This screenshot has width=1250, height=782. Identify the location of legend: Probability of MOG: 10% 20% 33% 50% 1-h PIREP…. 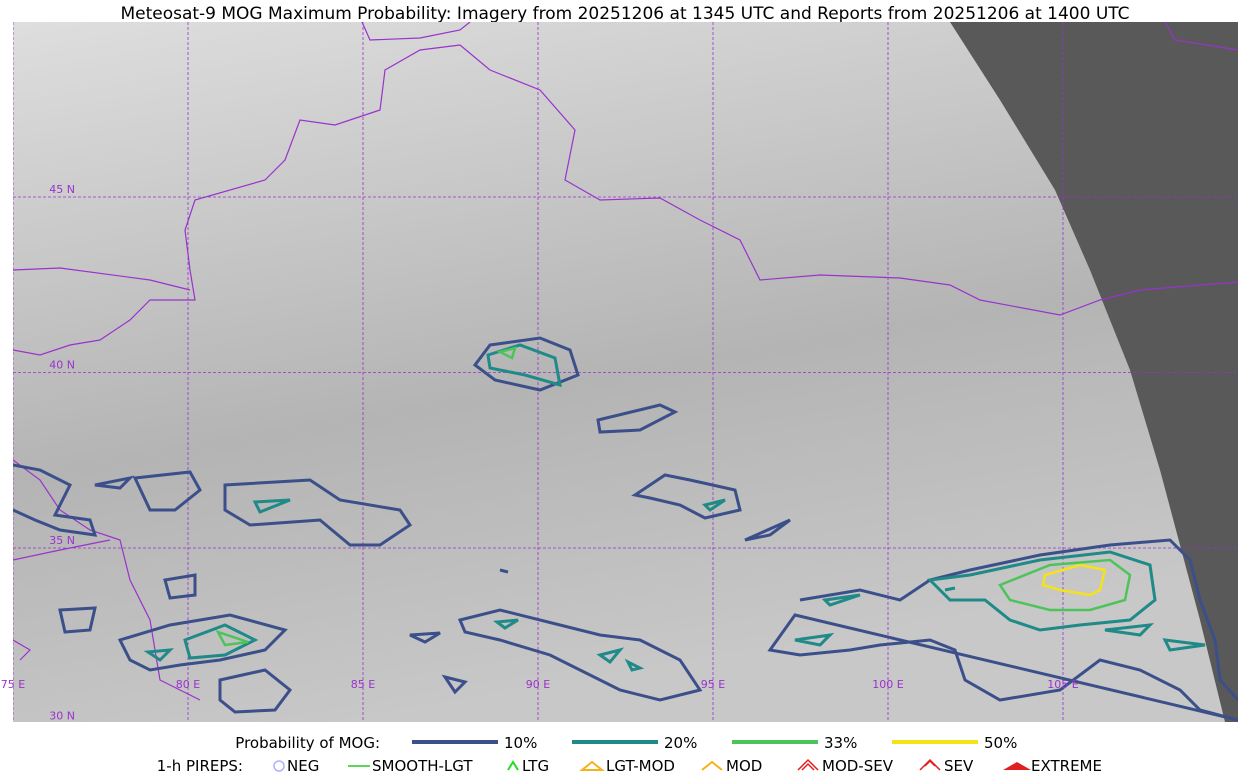
(629, 754).